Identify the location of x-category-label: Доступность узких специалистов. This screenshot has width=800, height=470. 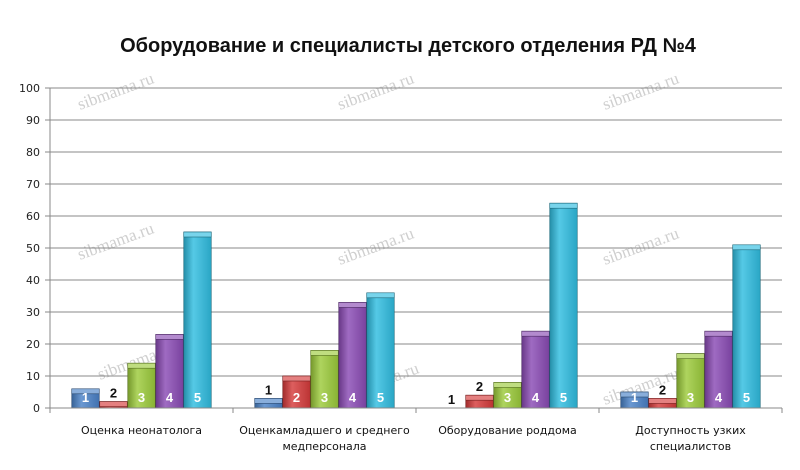
(690, 438).